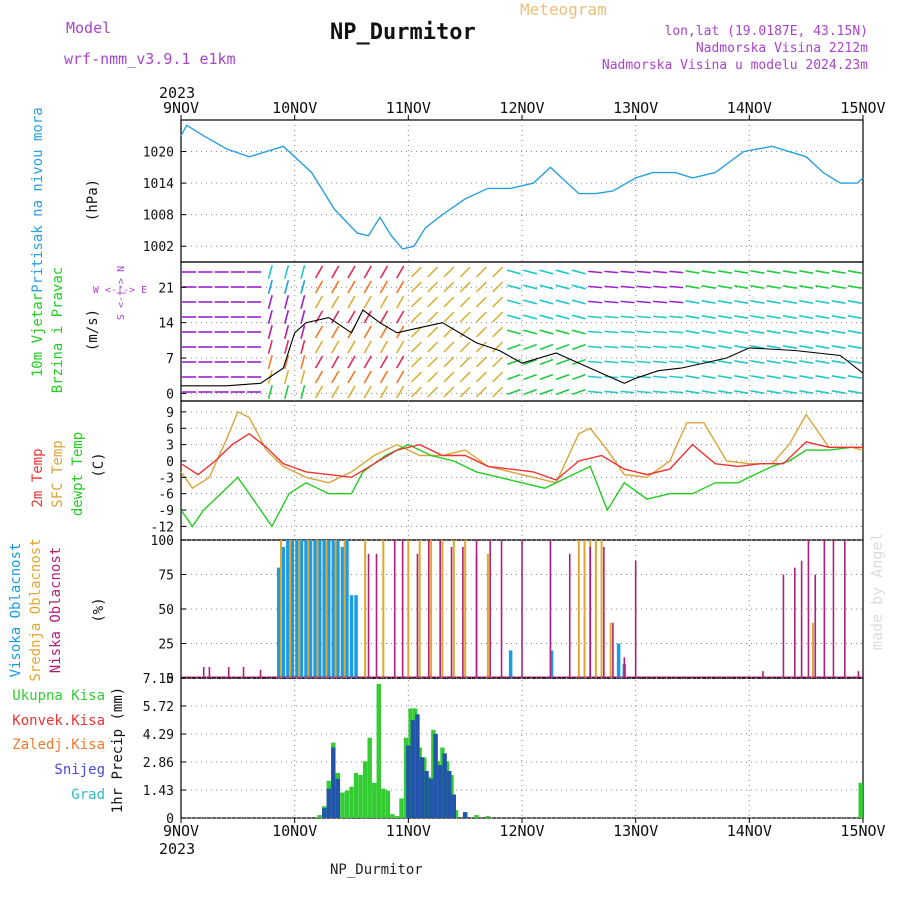 Image resolution: width=900 pixels, height=900 pixels. What do you see at coordinates (170, 413) in the screenshot?
I see `y-tick-label: 9` at bounding box center [170, 413].